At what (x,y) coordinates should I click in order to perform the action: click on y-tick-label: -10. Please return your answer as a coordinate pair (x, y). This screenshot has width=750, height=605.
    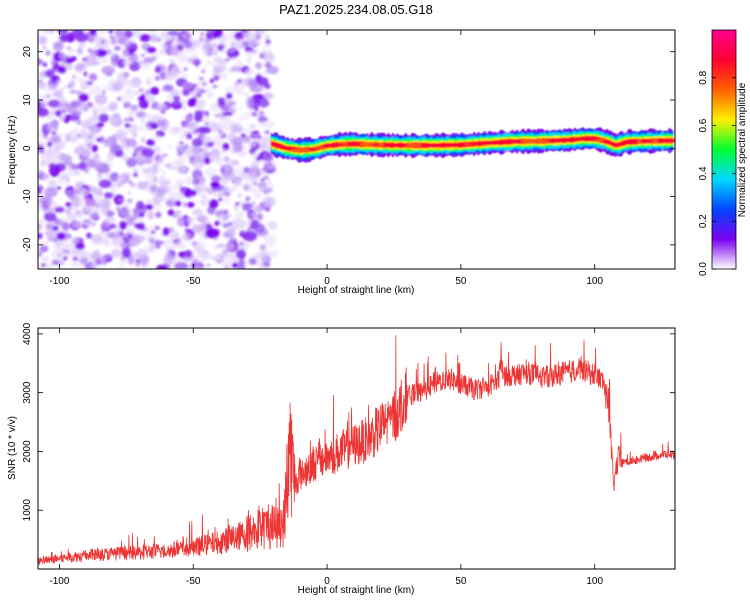
    Looking at the image, I should click on (27, 196).